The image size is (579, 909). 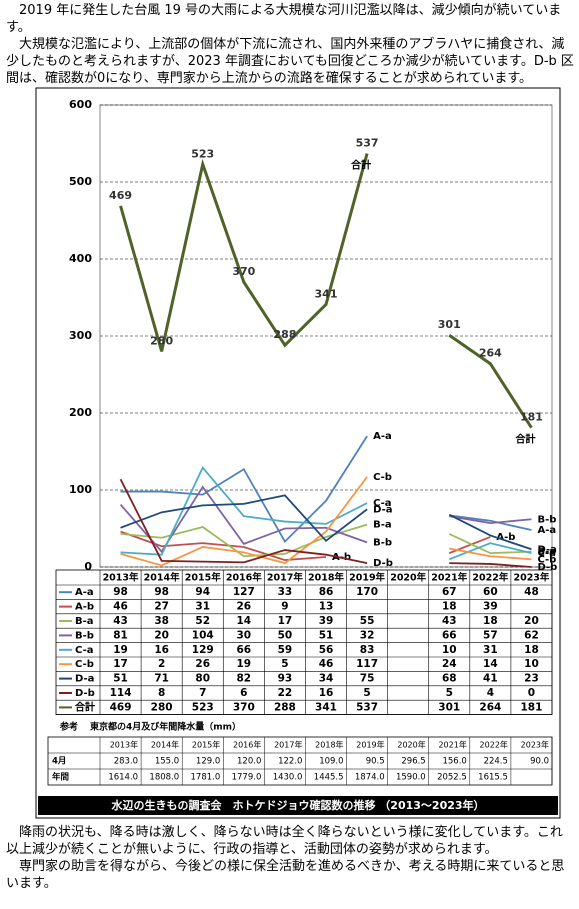 I want to click on reference-header: 2014年, so click(x=165, y=745).